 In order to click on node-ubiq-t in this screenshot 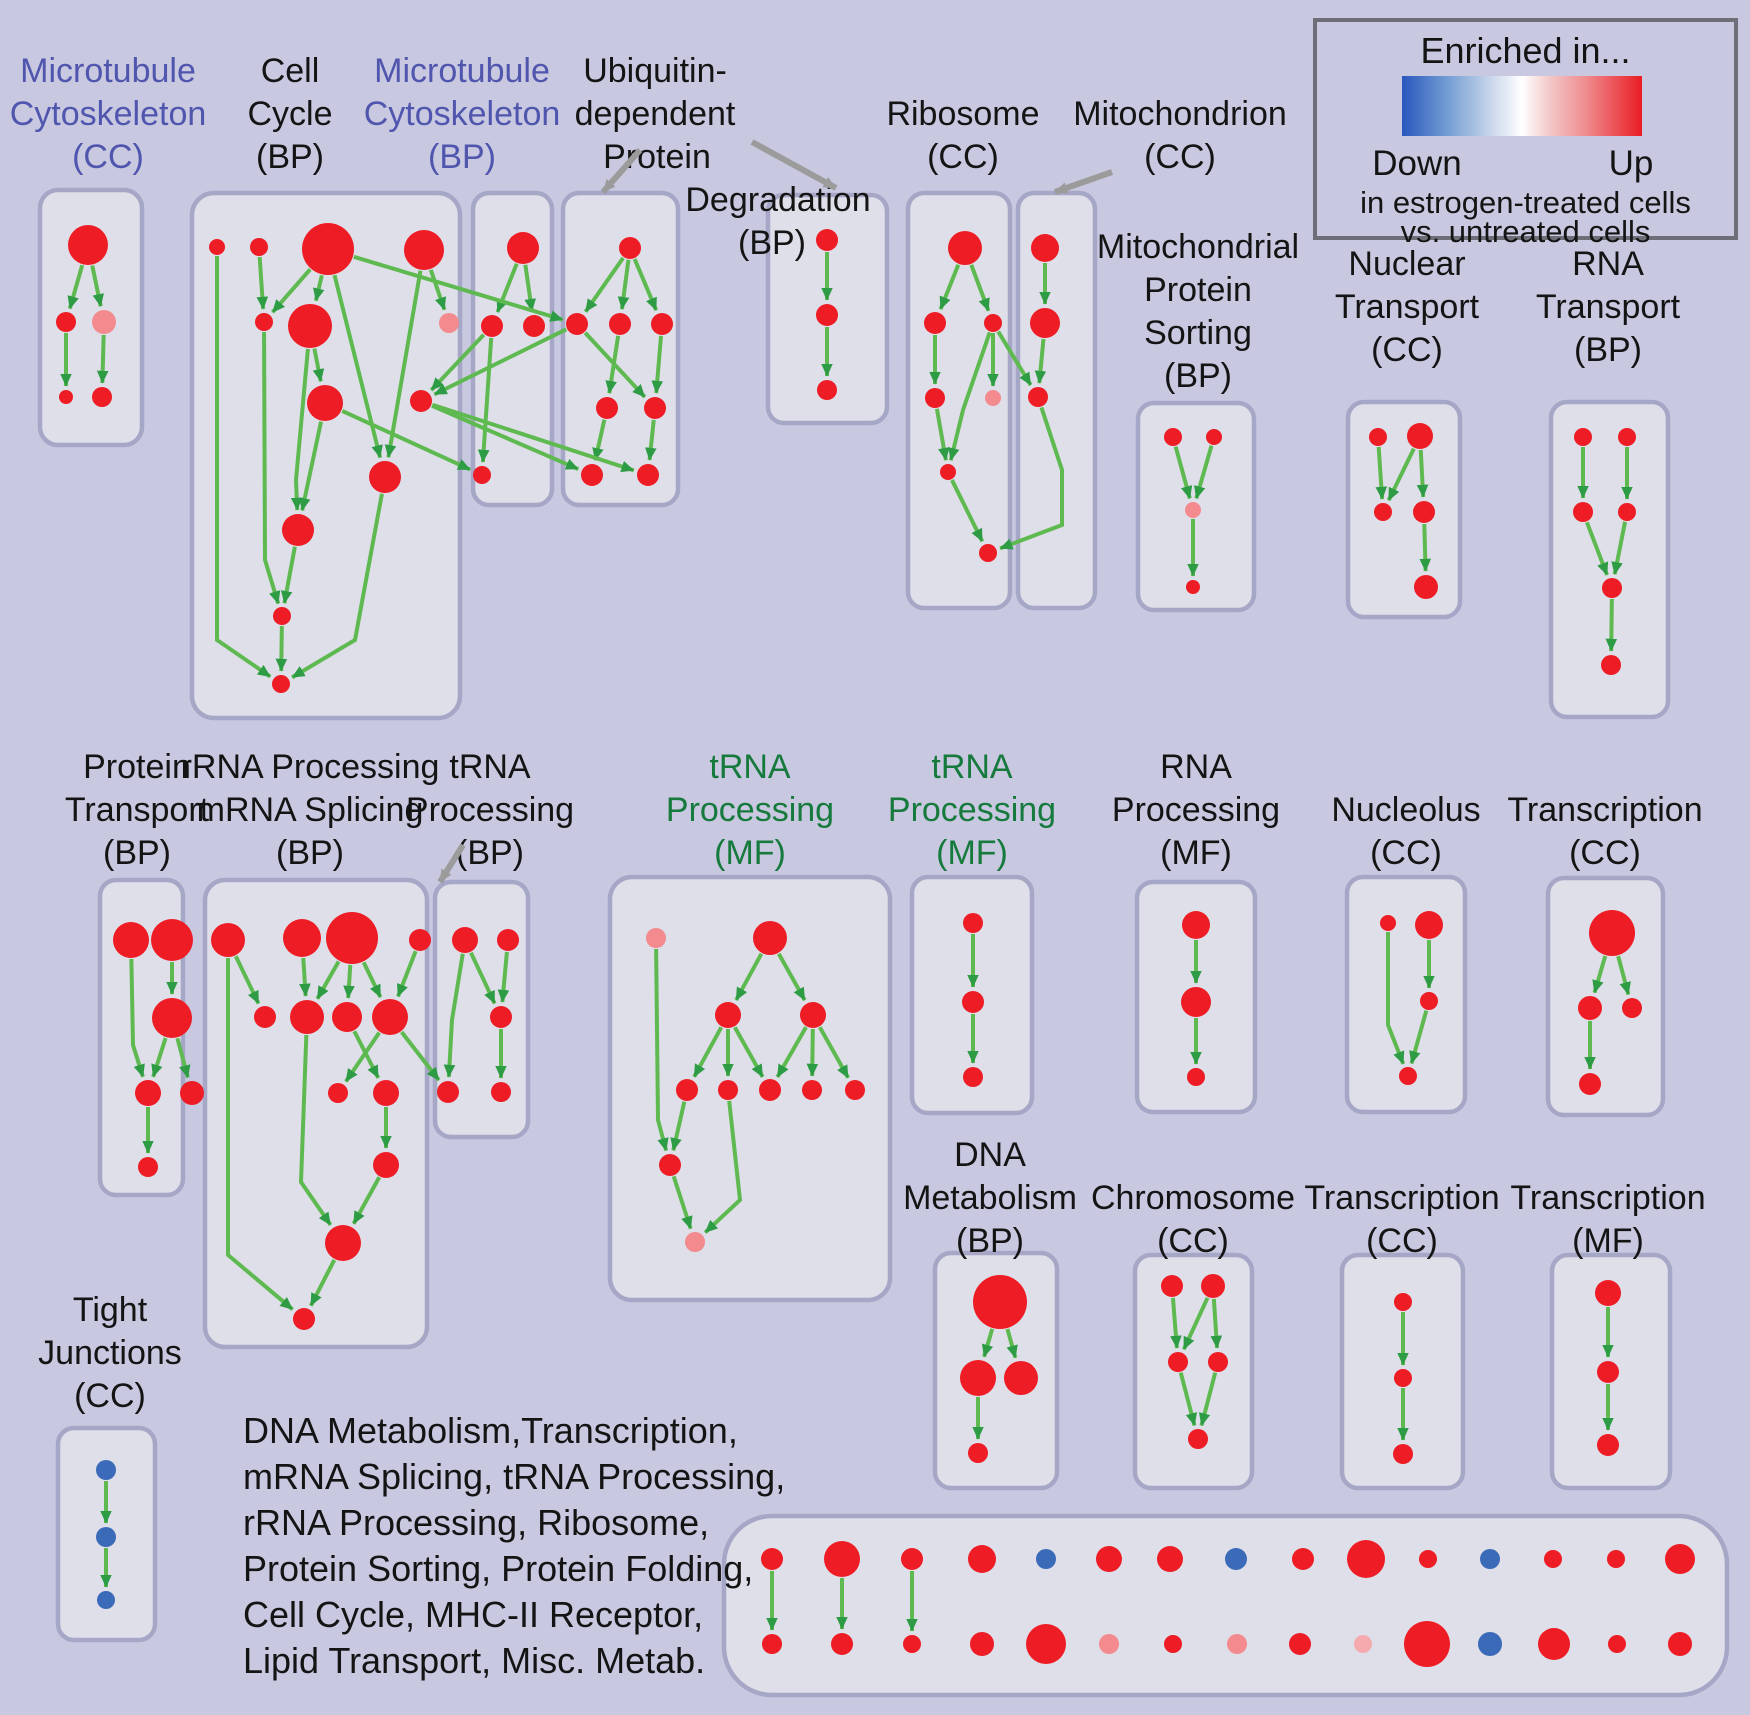, I will do `click(630, 248)`.